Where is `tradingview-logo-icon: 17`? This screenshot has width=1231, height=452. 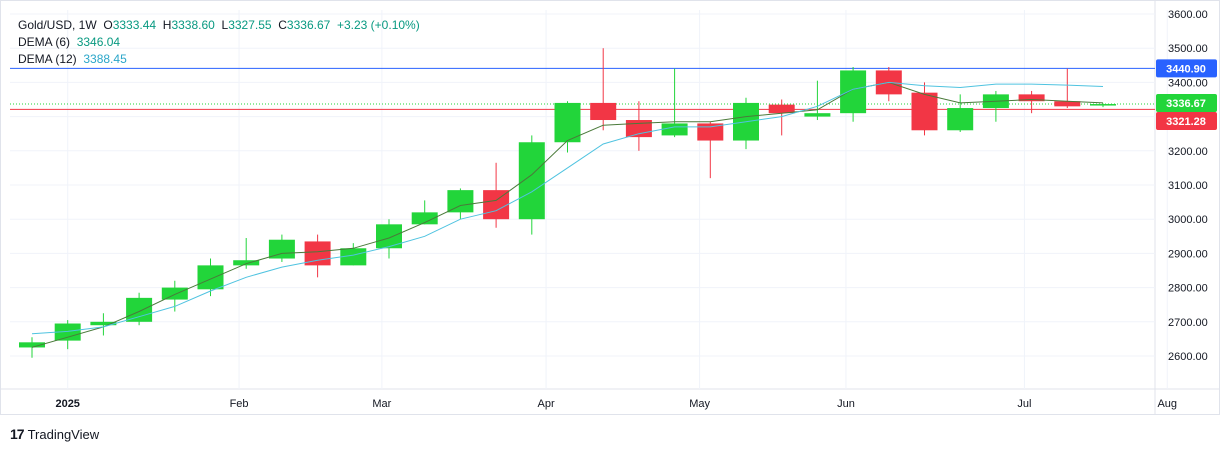
tradingview-logo-icon: 17 is located at coordinates (17, 434).